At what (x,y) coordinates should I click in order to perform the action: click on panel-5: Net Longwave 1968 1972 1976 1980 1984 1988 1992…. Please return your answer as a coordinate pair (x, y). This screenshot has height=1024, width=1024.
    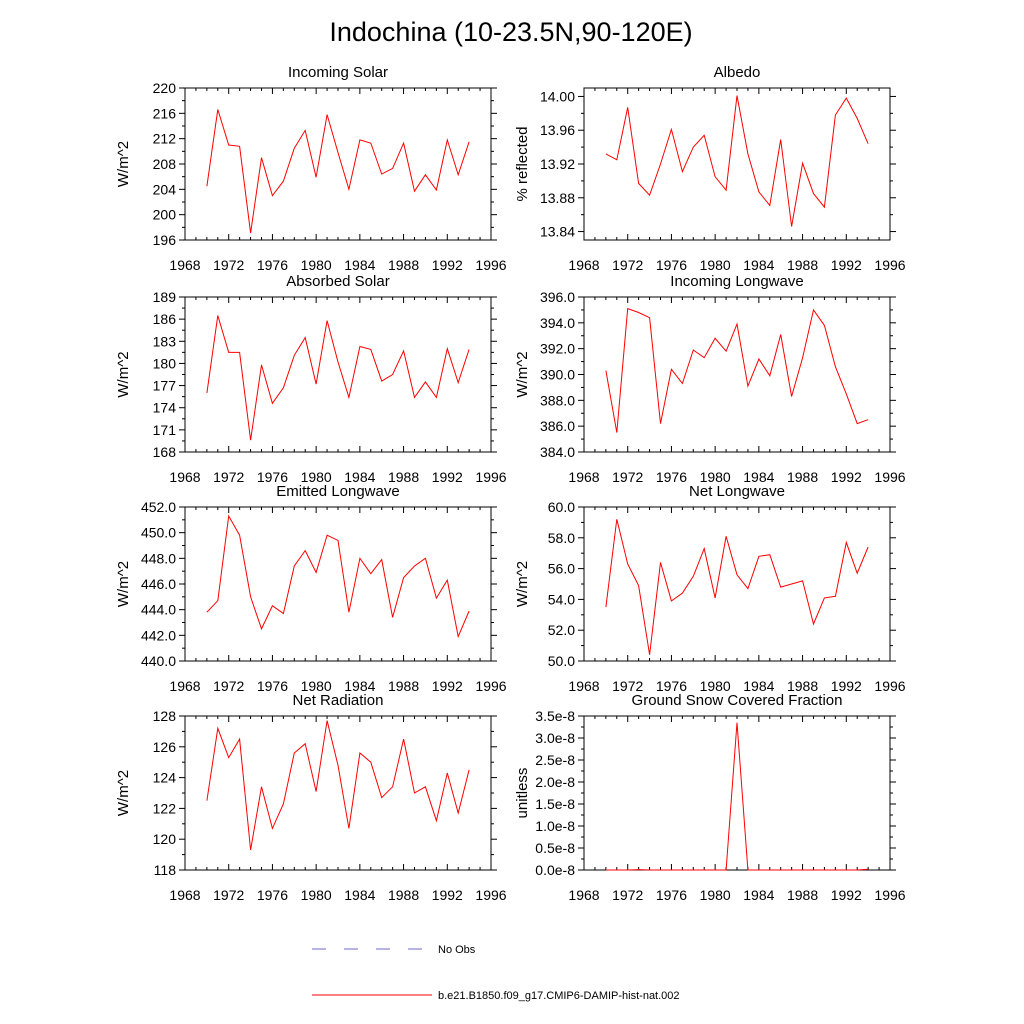
    Looking at the image, I should click on (710, 588).